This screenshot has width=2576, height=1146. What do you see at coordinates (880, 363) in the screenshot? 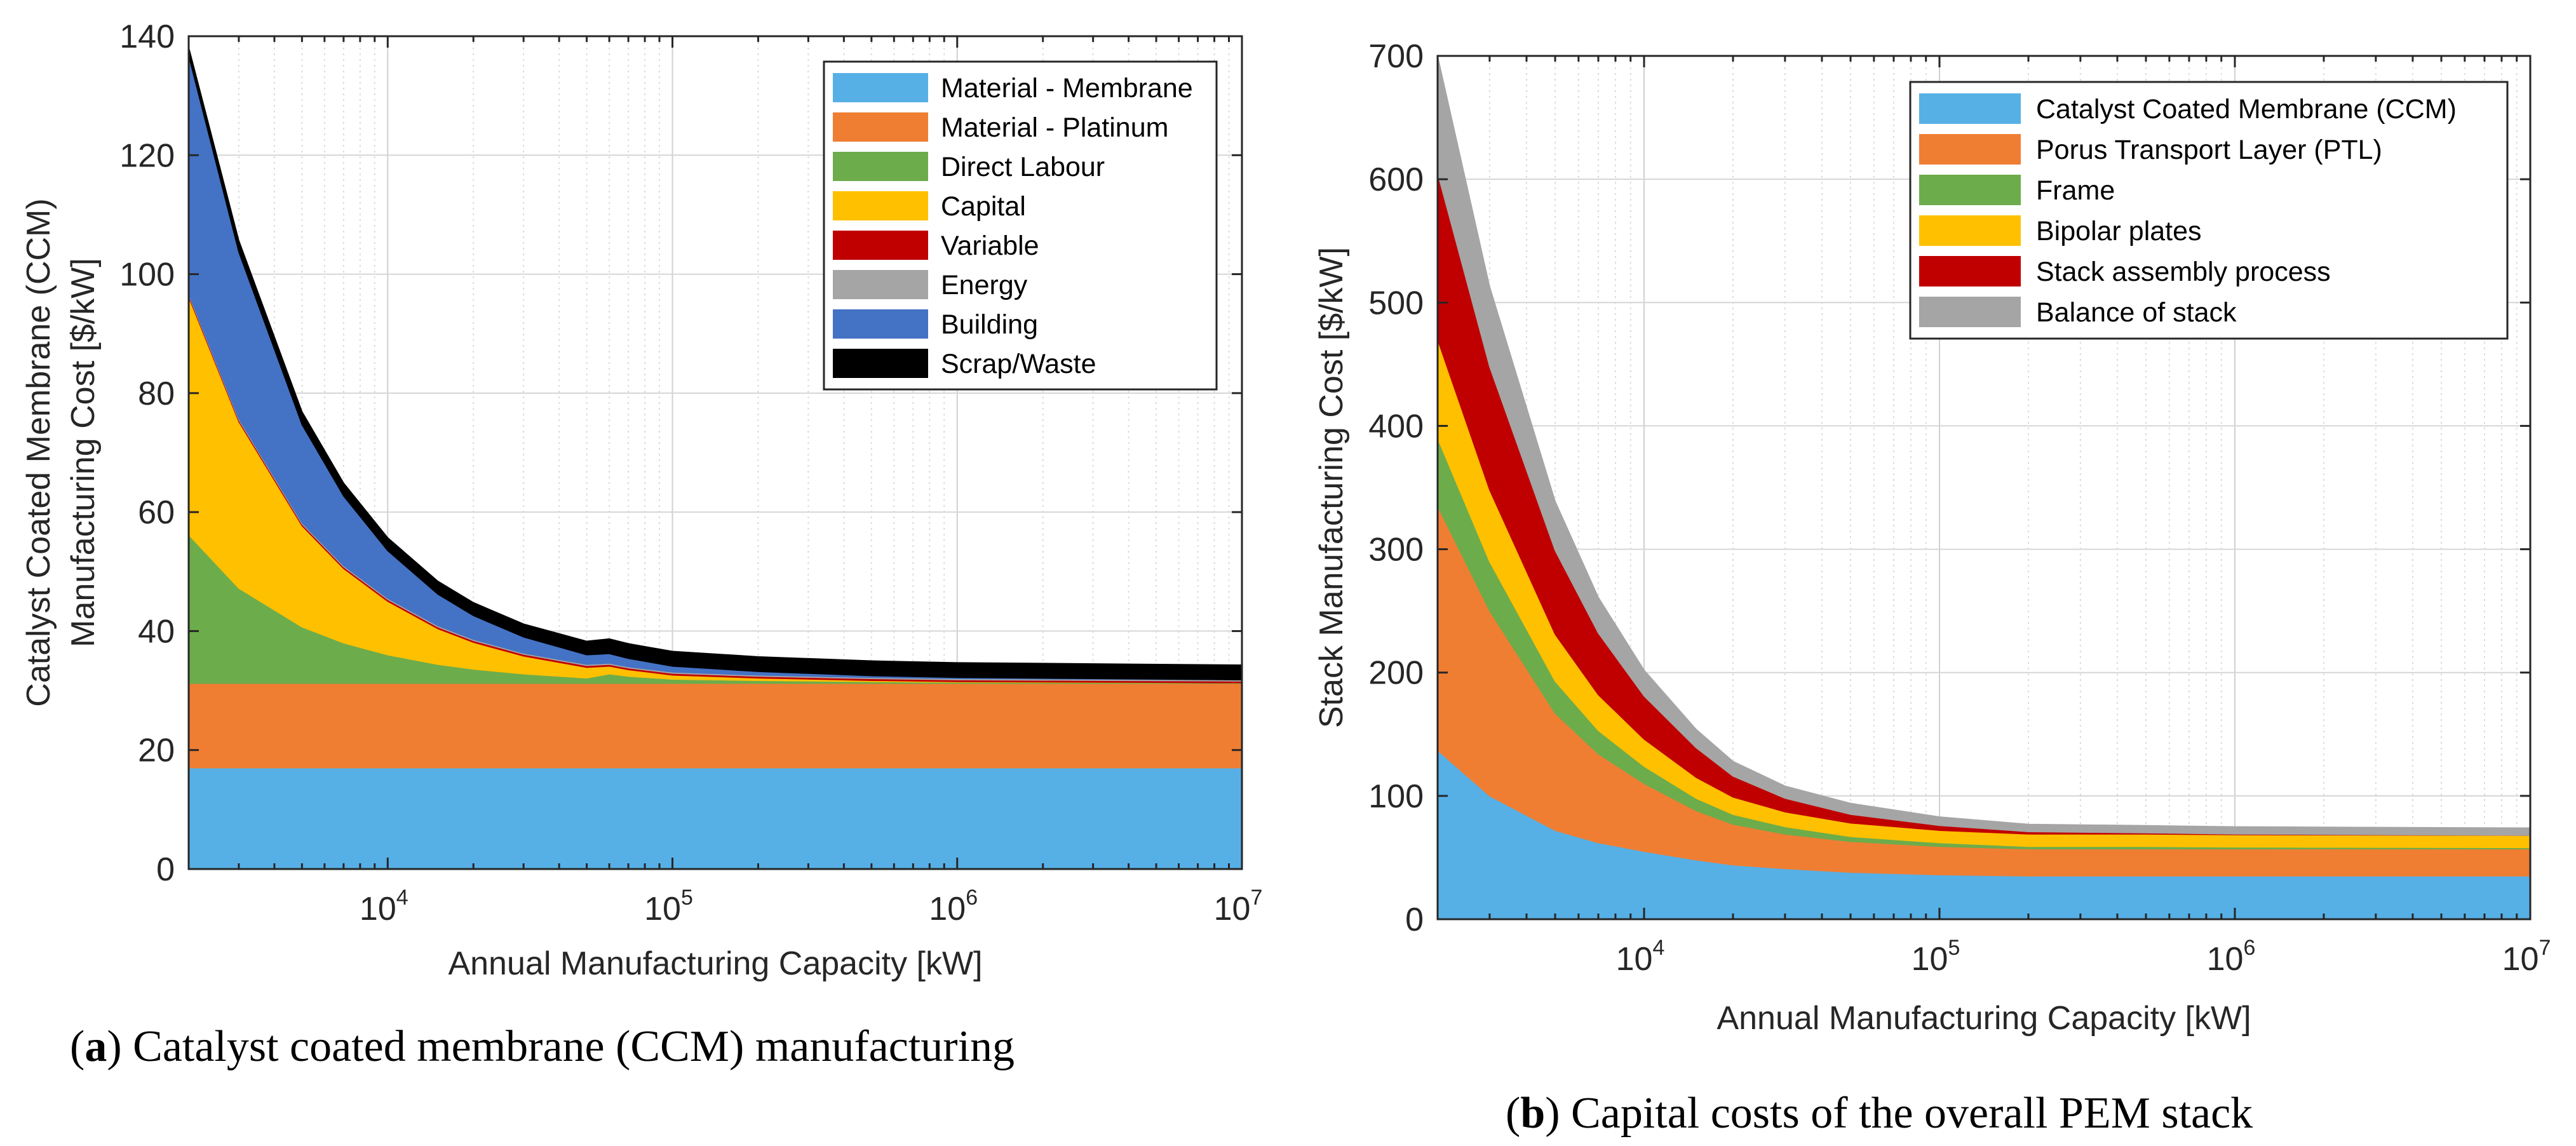
I see `legend-swatch-scrap-waste` at bounding box center [880, 363].